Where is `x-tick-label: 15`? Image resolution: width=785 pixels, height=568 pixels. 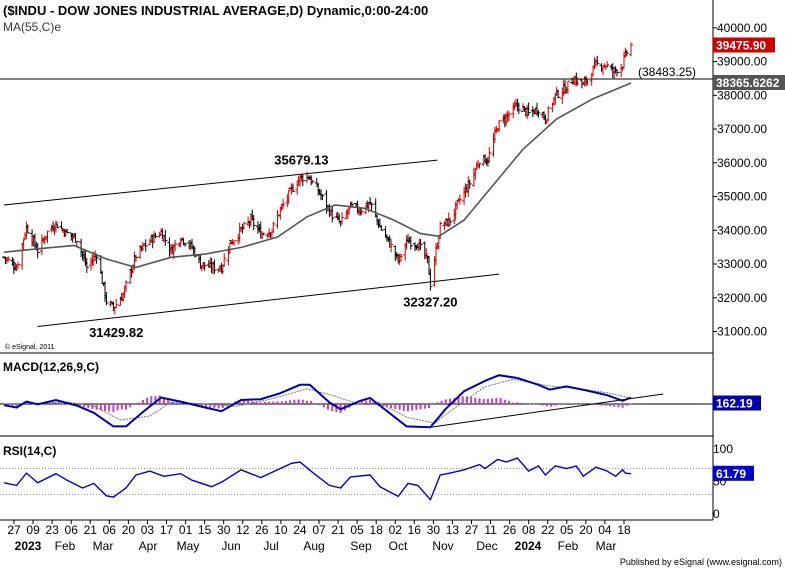 x-tick-label: 15 is located at coordinates (205, 530).